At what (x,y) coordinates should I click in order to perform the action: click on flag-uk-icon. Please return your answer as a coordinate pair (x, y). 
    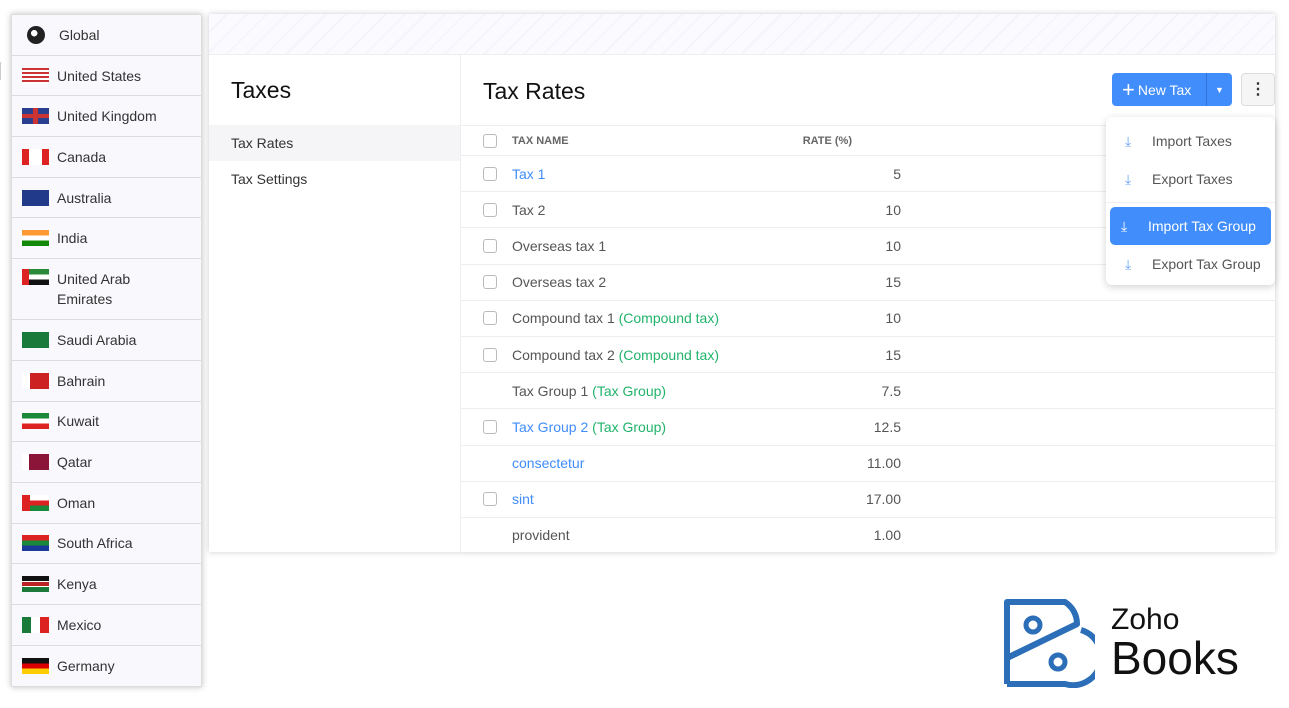
    Looking at the image, I should click on (35, 116).